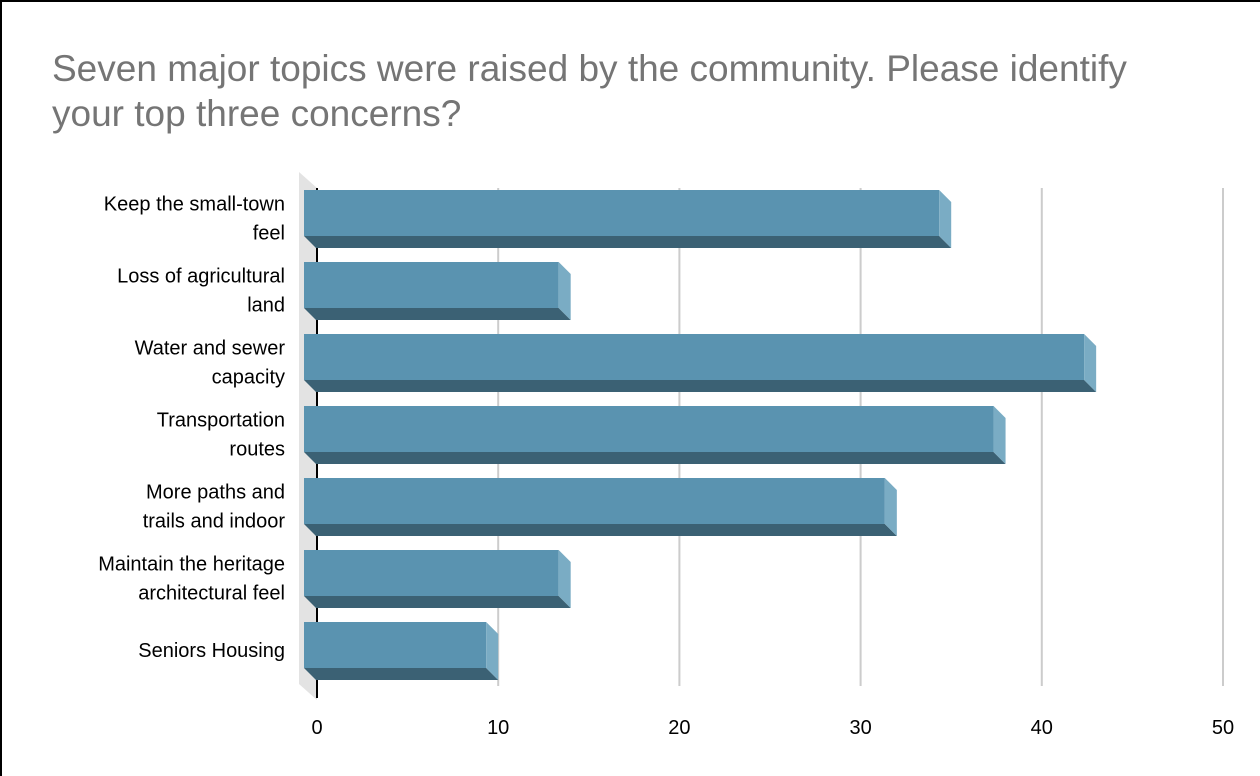  Describe the element at coordinates (679, 728) in the screenshot. I see `x-tick-label: 20` at that location.